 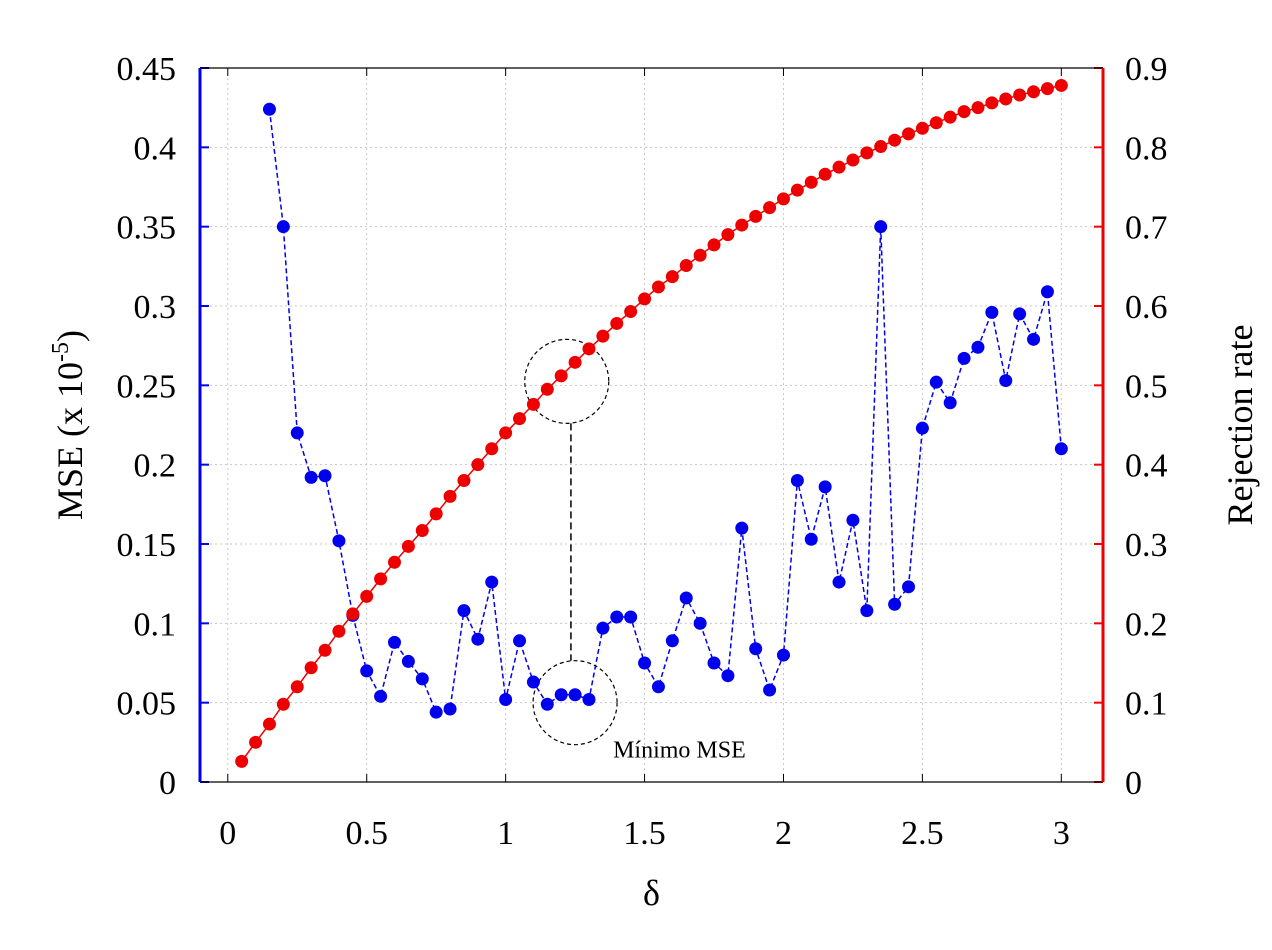 What do you see at coordinates (70, 441) in the screenshot?
I see `y-axis-left-title-text: MSE (x 10` at bounding box center [70, 441].